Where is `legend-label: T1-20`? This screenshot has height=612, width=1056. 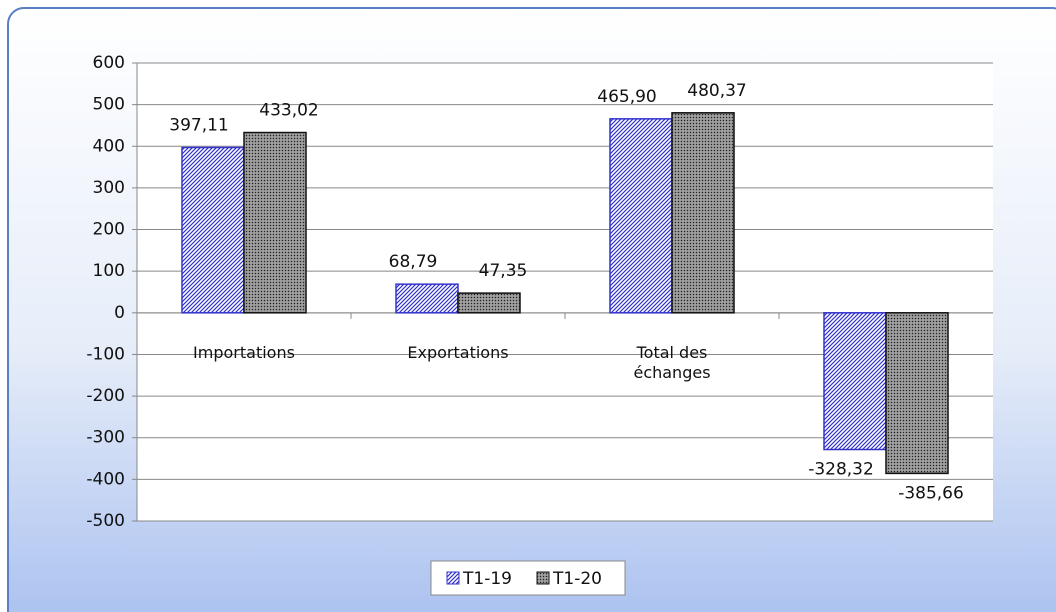 legend-label: T1-20 is located at coordinates (577, 579).